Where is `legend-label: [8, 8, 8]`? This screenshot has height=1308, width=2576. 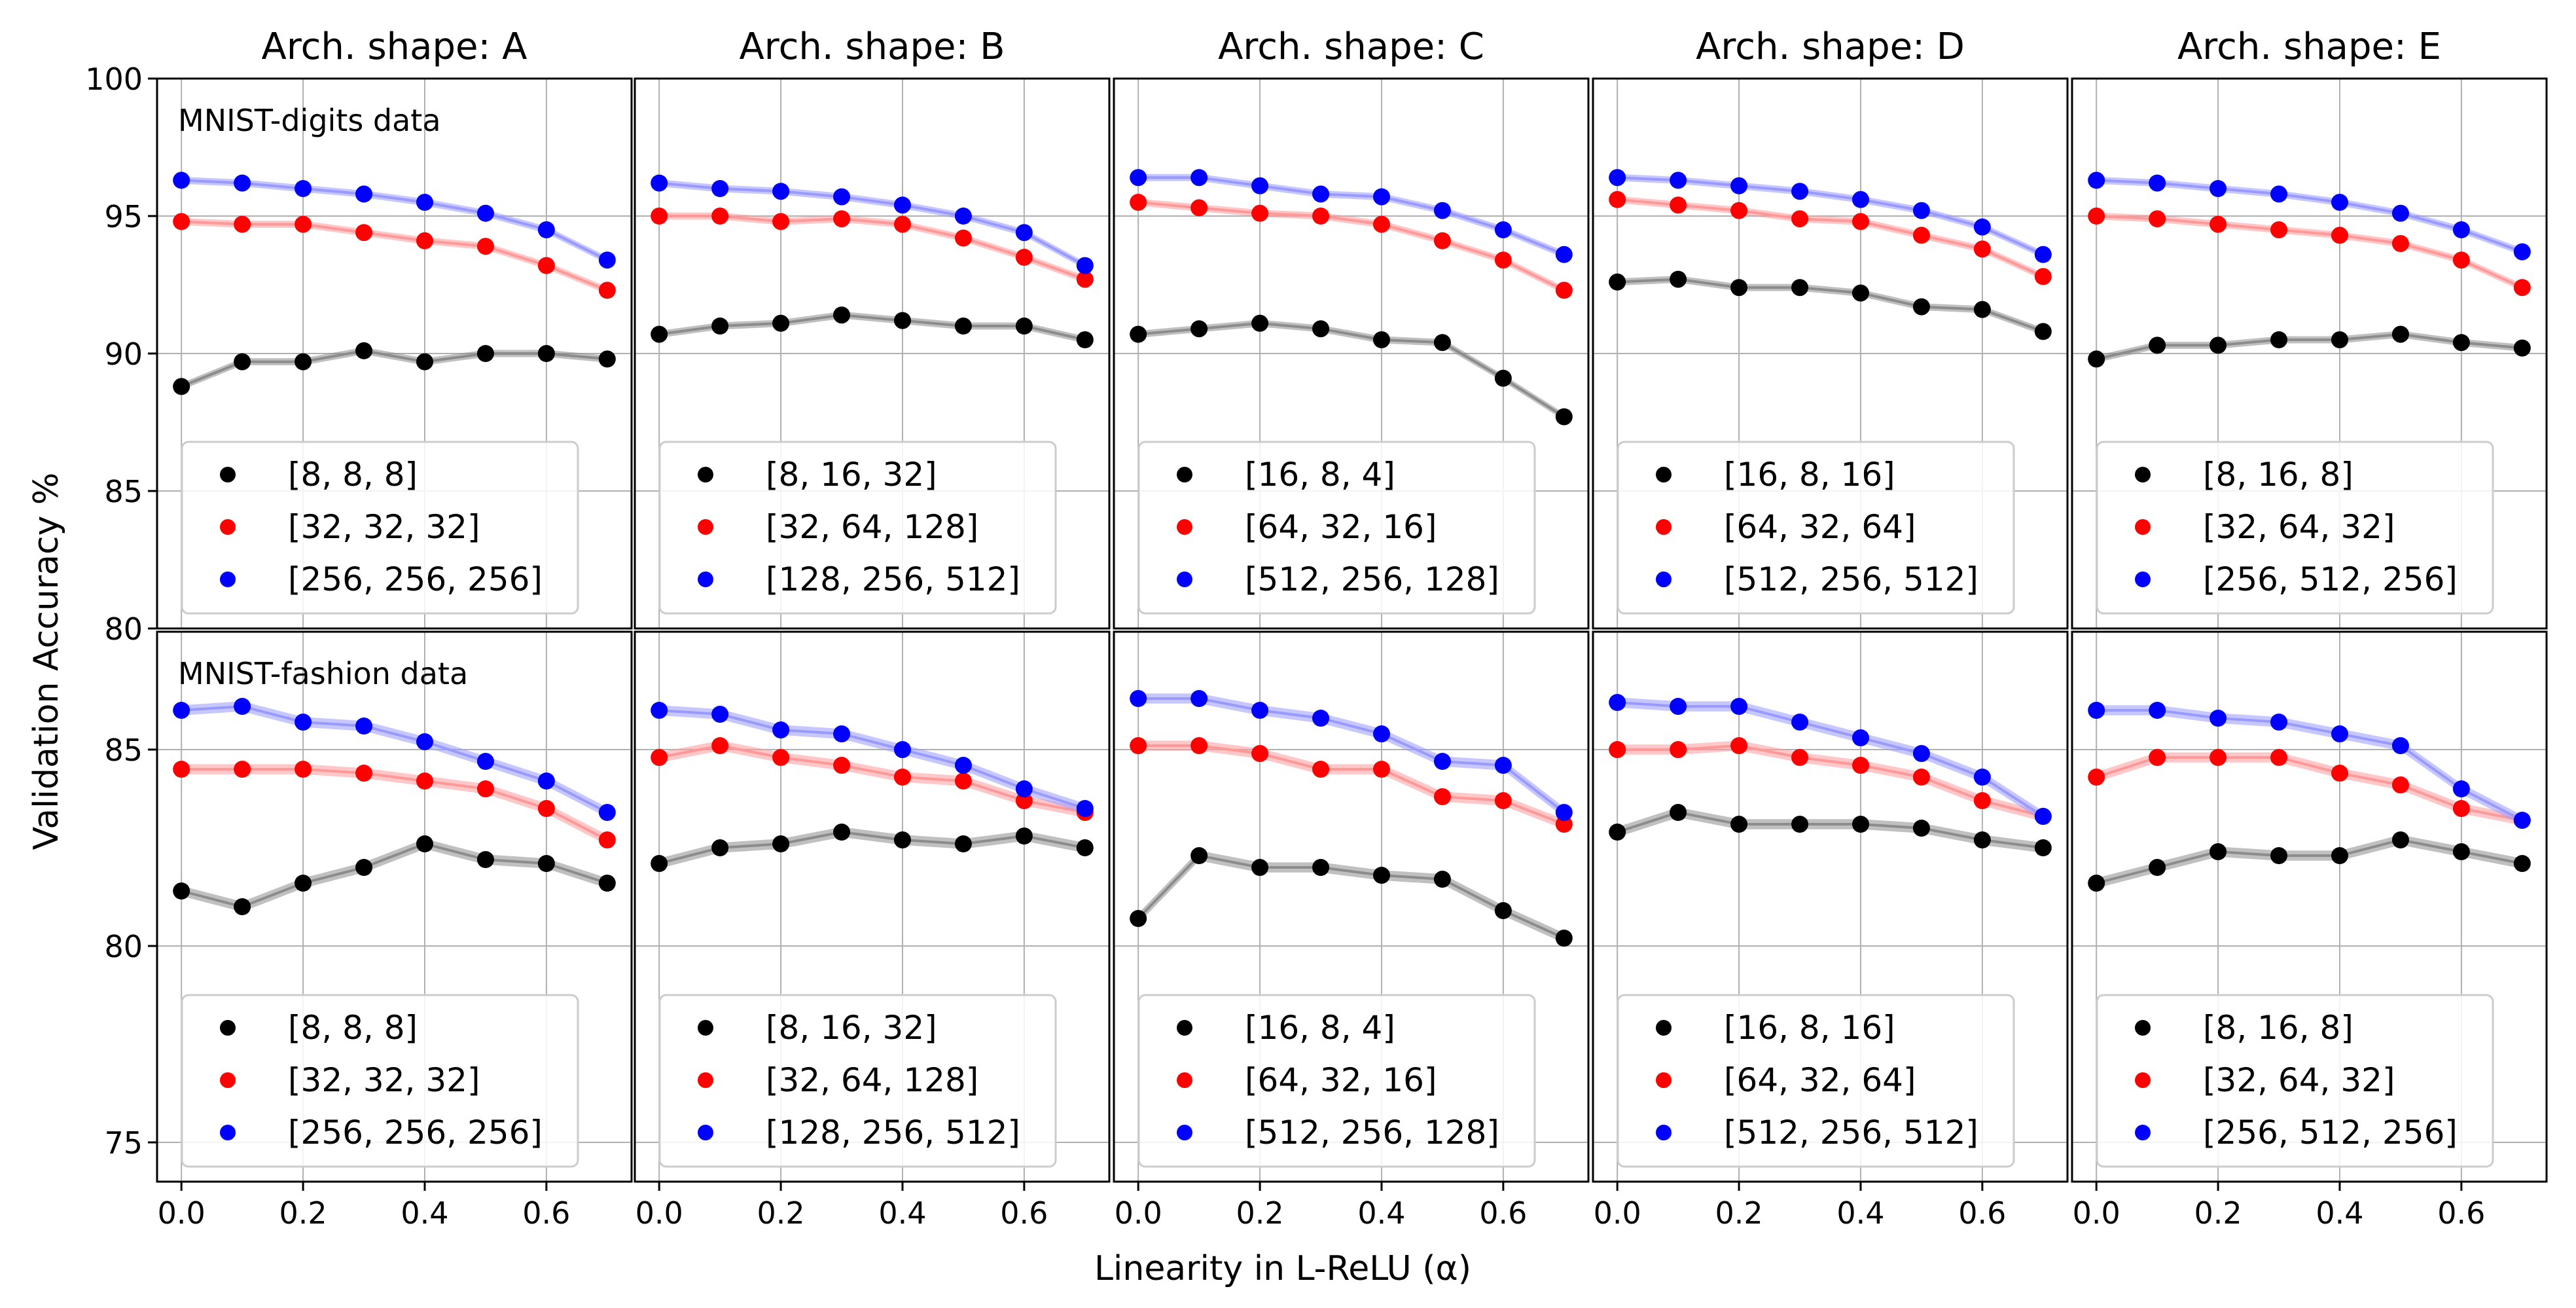 legend-label: [8, 8, 8] is located at coordinates (353, 475).